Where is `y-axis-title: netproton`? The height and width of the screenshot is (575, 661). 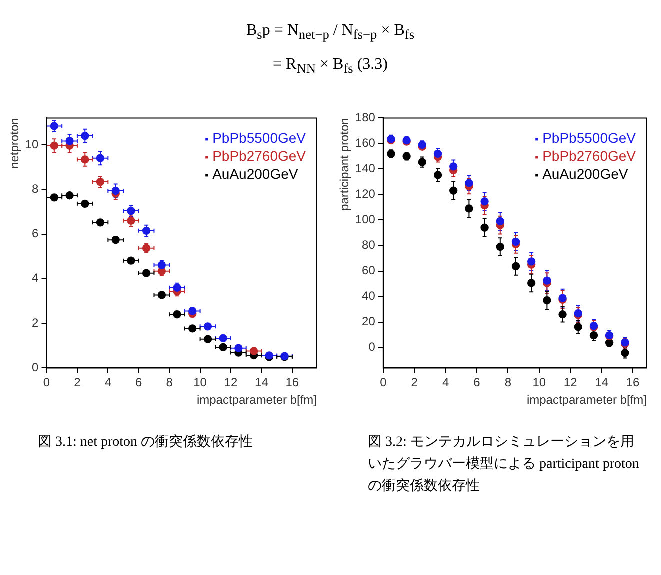
y-axis-title: netproton is located at coordinates (15, 143).